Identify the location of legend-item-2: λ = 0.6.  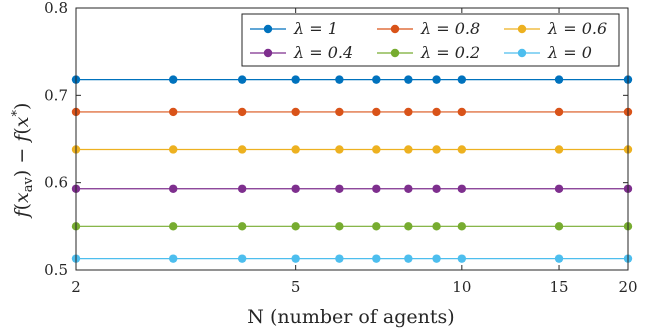
(555, 28).